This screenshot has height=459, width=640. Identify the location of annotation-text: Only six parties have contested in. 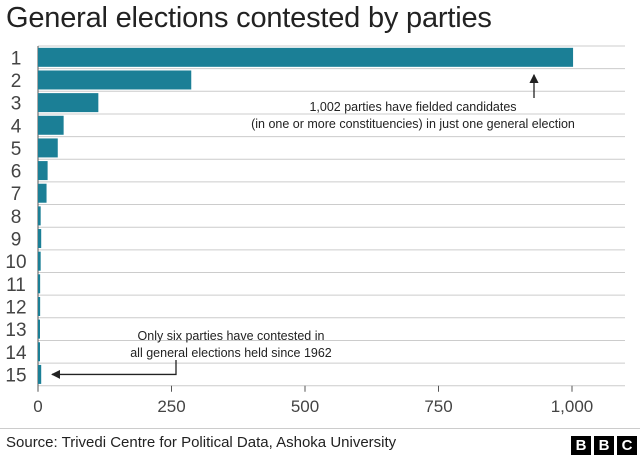
(231, 336).